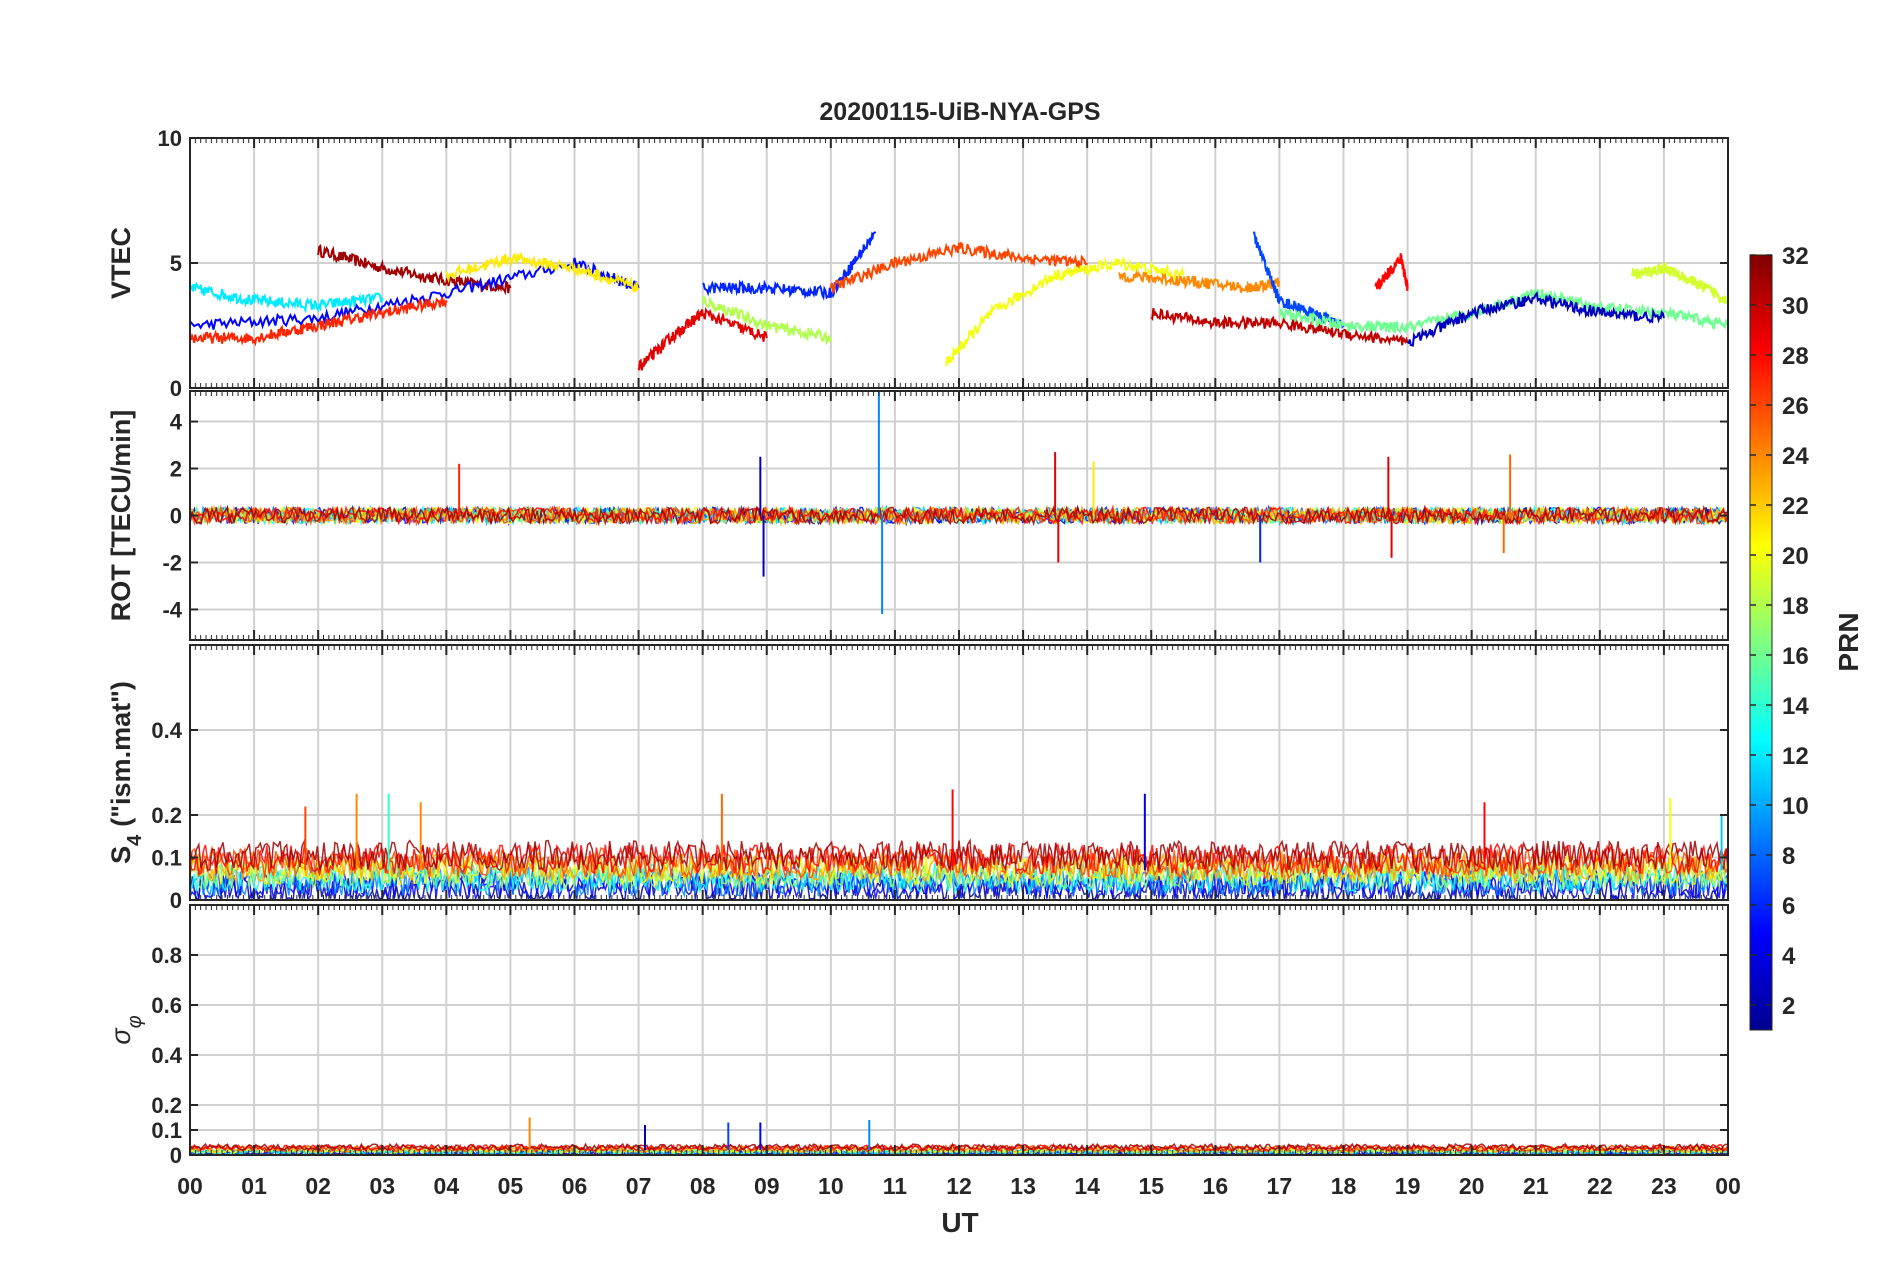 The image size is (1902, 1272). I want to click on colorbar-tick-label: 10, so click(1795, 806).